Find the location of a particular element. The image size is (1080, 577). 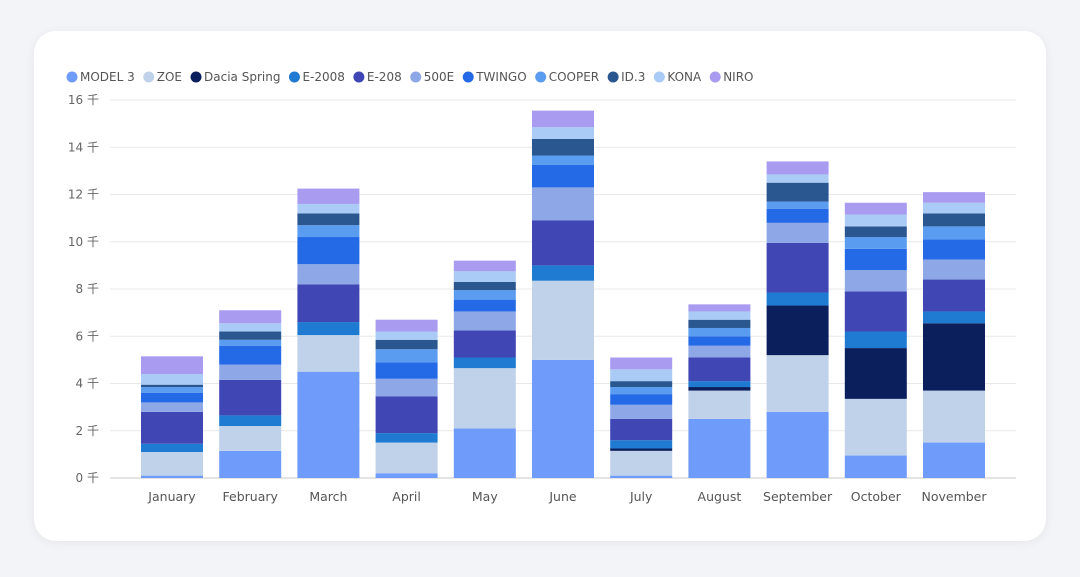

bar-segment-kona-september is located at coordinates (797, 178).